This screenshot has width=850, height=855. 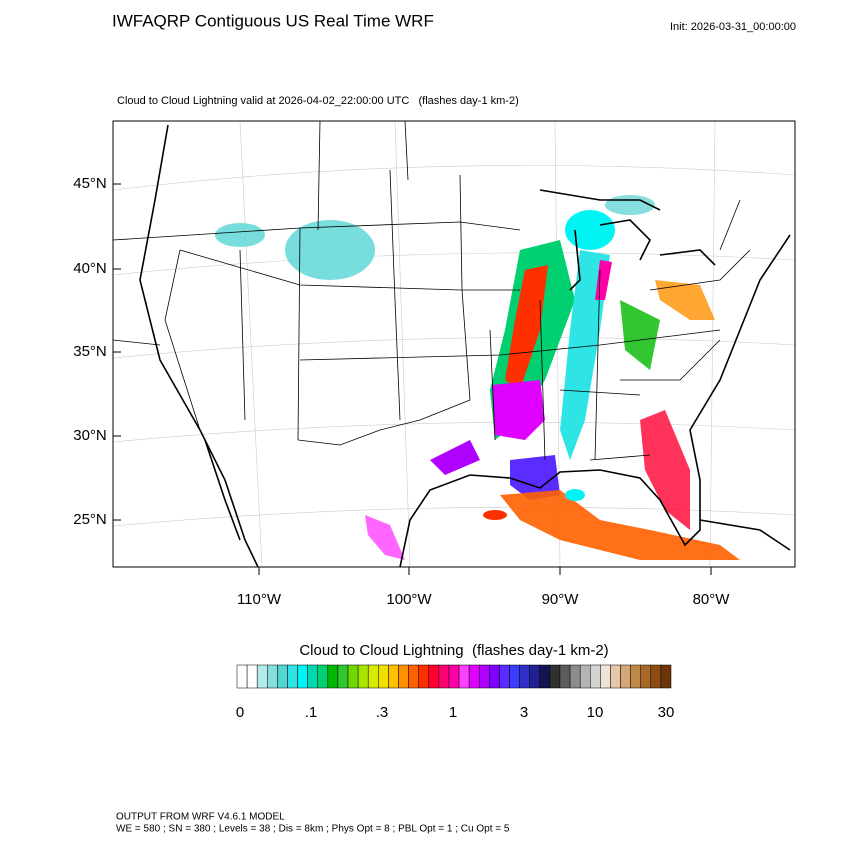 What do you see at coordinates (240, 712) in the screenshot?
I see `colorbar-label: 0` at bounding box center [240, 712].